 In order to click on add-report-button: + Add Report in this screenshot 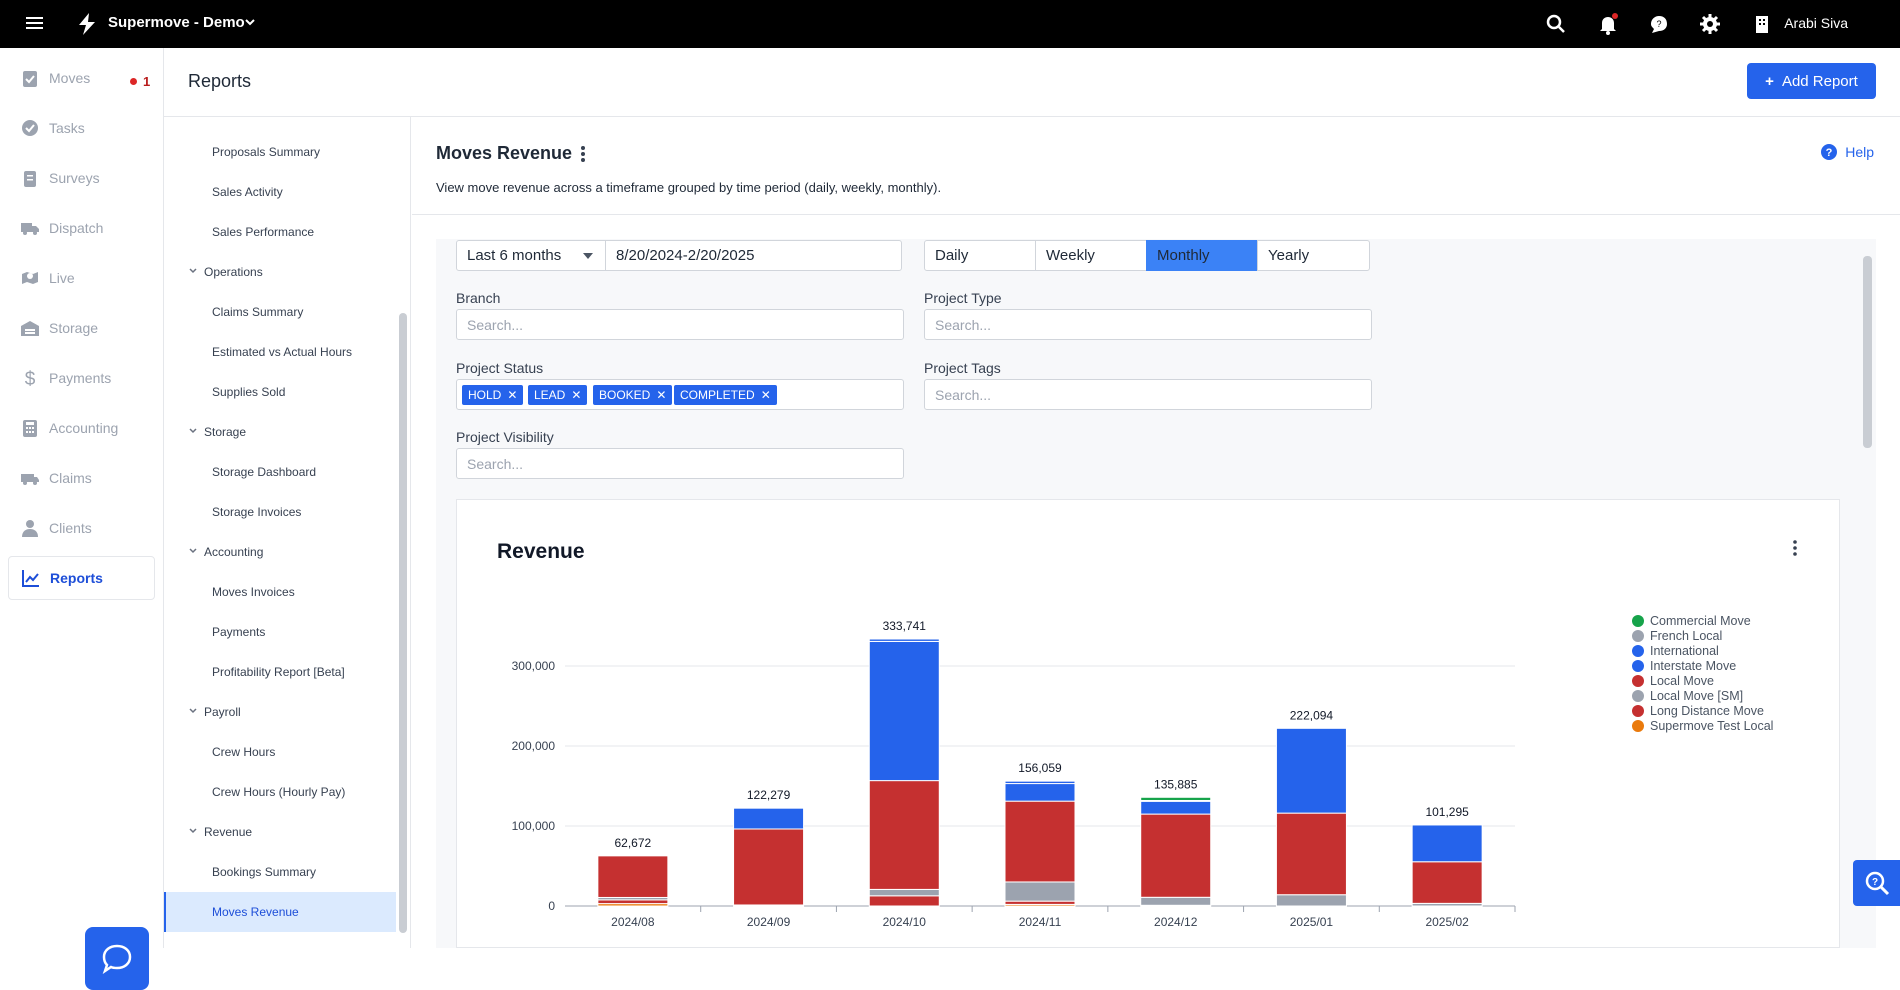, I will do `click(1811, 81)`.